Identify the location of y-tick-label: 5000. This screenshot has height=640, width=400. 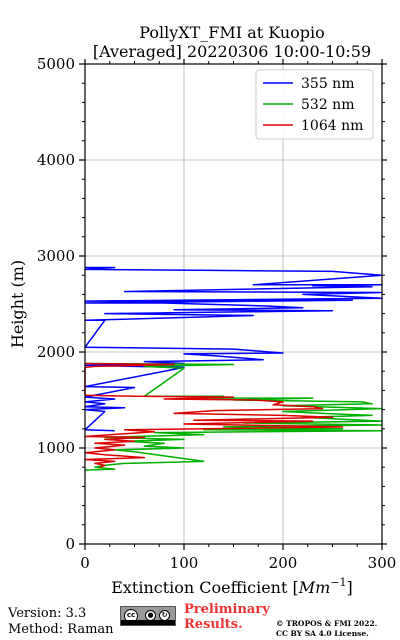
(56, 64).